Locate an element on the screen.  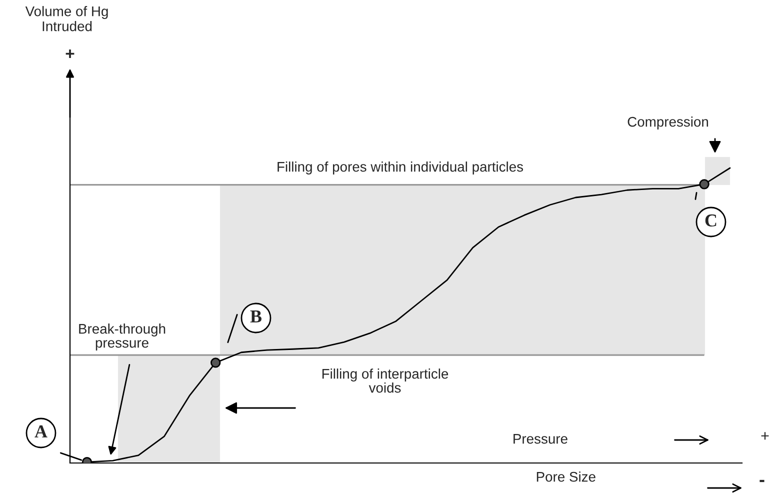
text: A is located at coordinates (41, 431).